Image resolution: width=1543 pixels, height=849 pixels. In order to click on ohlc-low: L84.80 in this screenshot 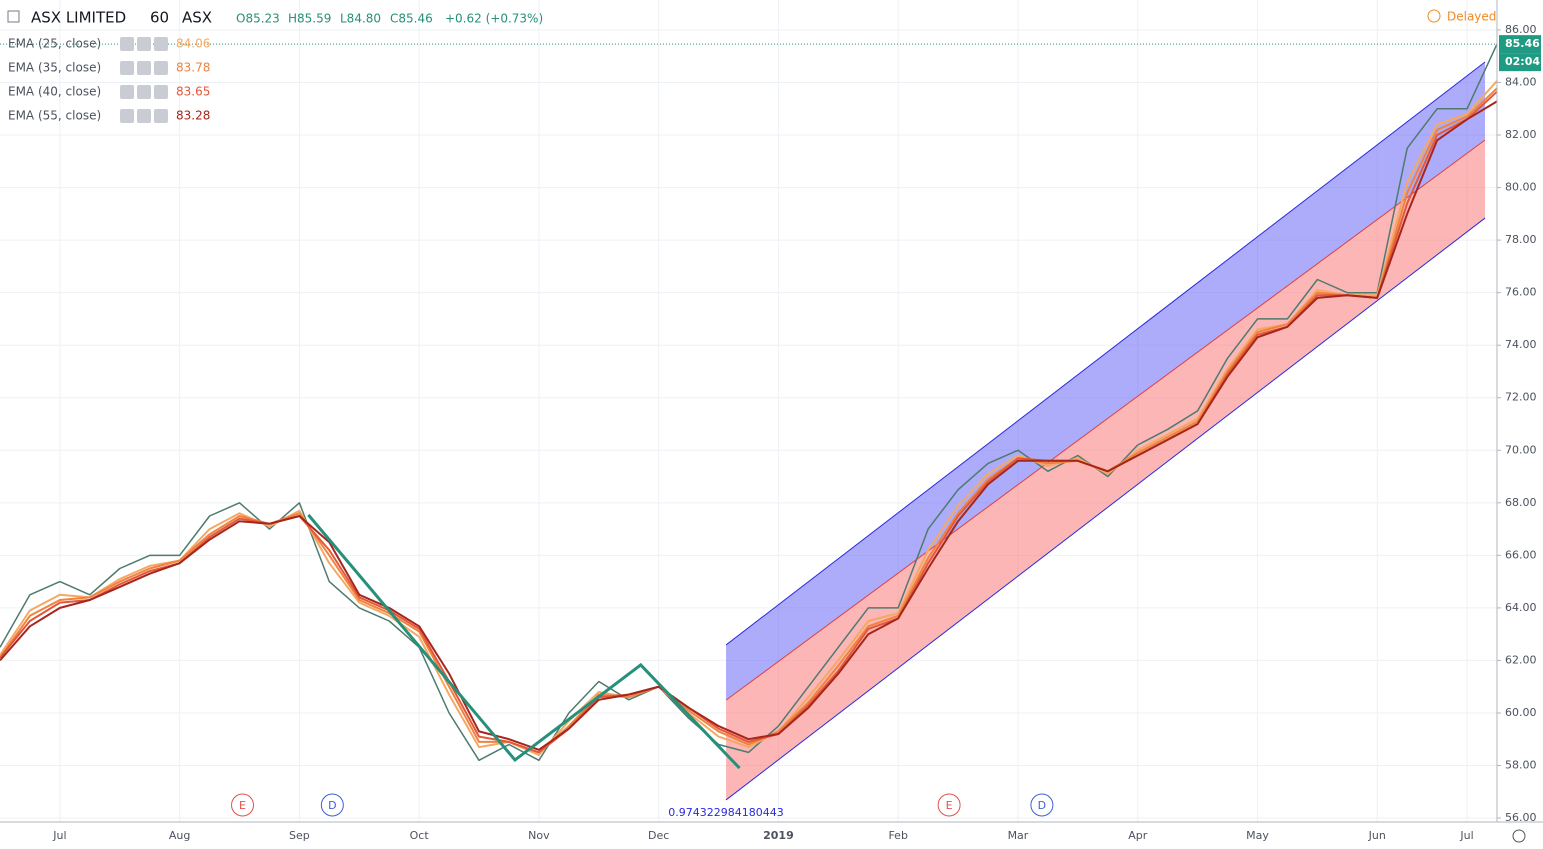, I will do `click(360, 19)`.